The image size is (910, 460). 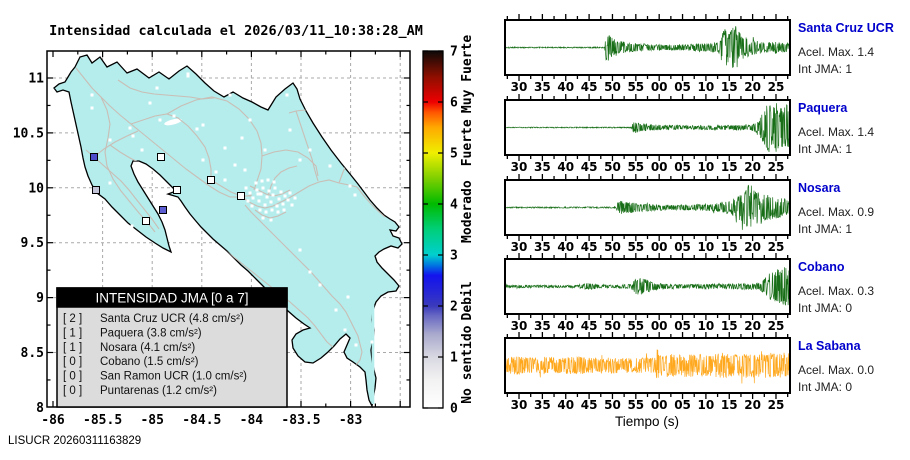 I want to click on station-acel-max: Acel. Max. 0.0, so click(x=836, y=370).